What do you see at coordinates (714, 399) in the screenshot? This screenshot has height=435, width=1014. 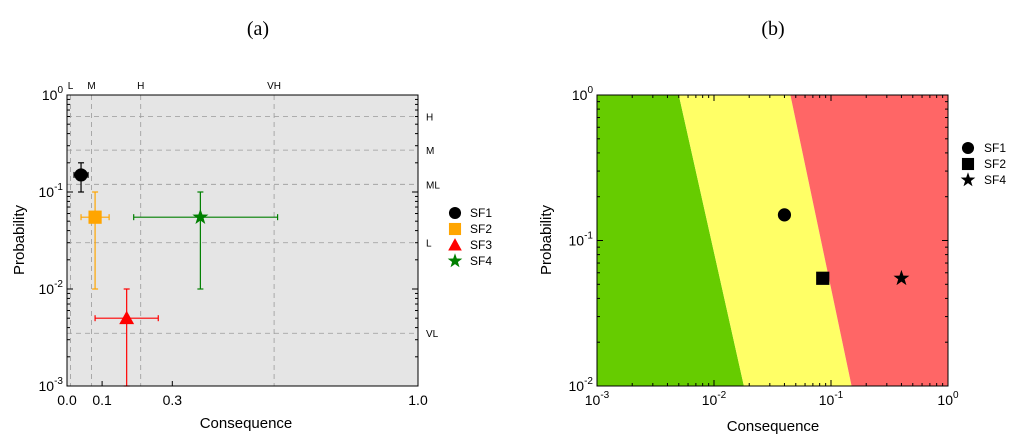 I see `x-tick-label: 10⁻²` at bounding box center [714, 399].